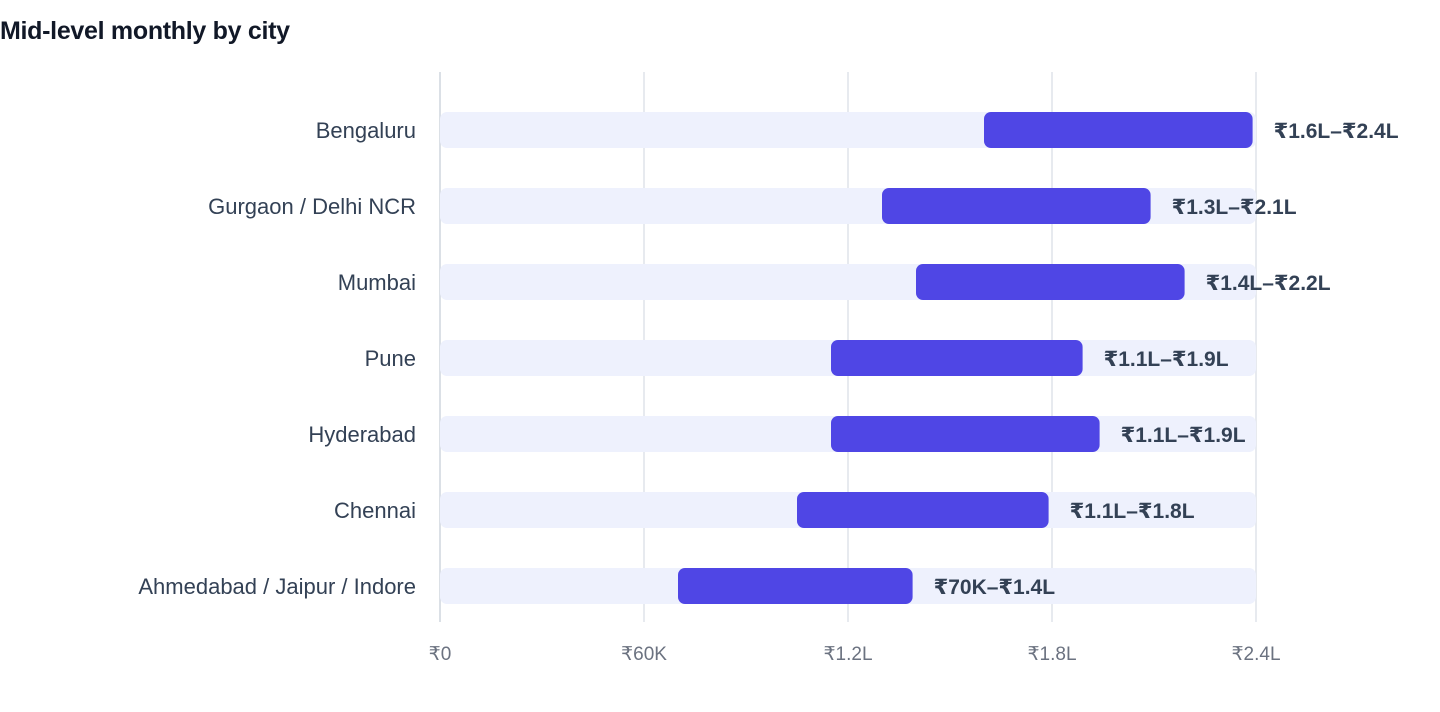 The width and height of the screenshot is (1440, 712). I want to click on data-label: ₹1.1L–₹1.8L, so click(1132, 511).